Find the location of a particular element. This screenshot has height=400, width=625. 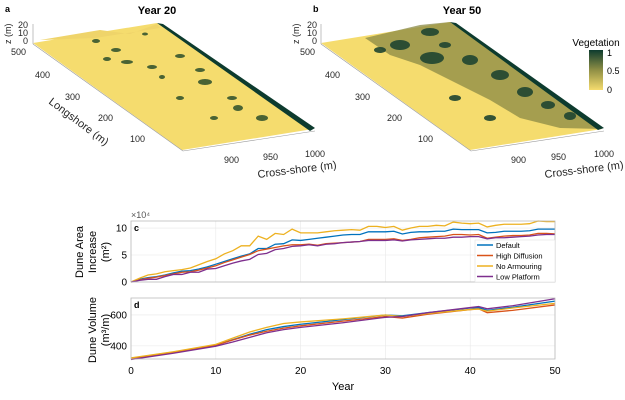

legend-entry: No Armouring is located at coordinates (519, 266).